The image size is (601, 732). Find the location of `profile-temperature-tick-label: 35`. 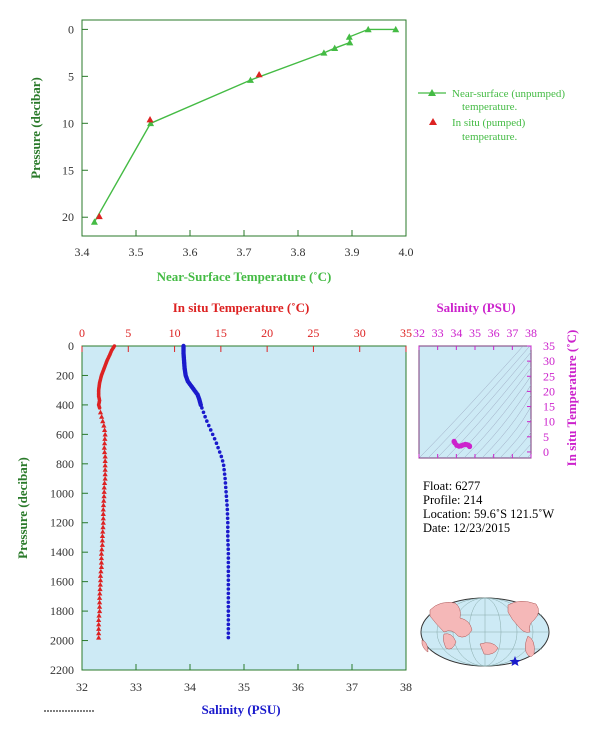

profile-temperature-tick-label: 35 is located at coordinates (406, 333).